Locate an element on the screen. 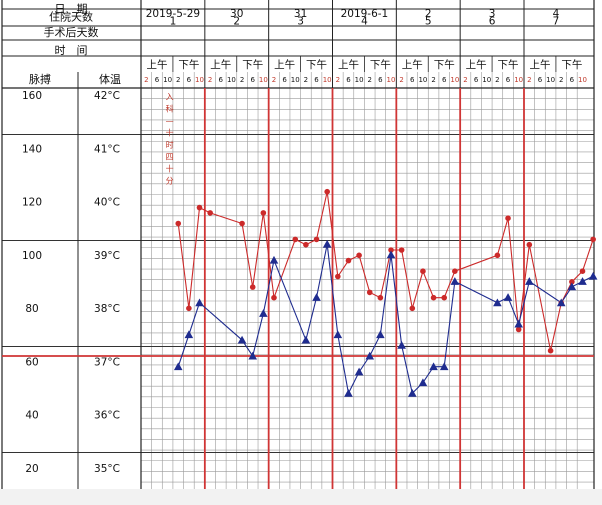 Image resolution: width=602 pixels, height=505 pixels. temp-scale-label: 35°C is located at coordinates (107, 469).